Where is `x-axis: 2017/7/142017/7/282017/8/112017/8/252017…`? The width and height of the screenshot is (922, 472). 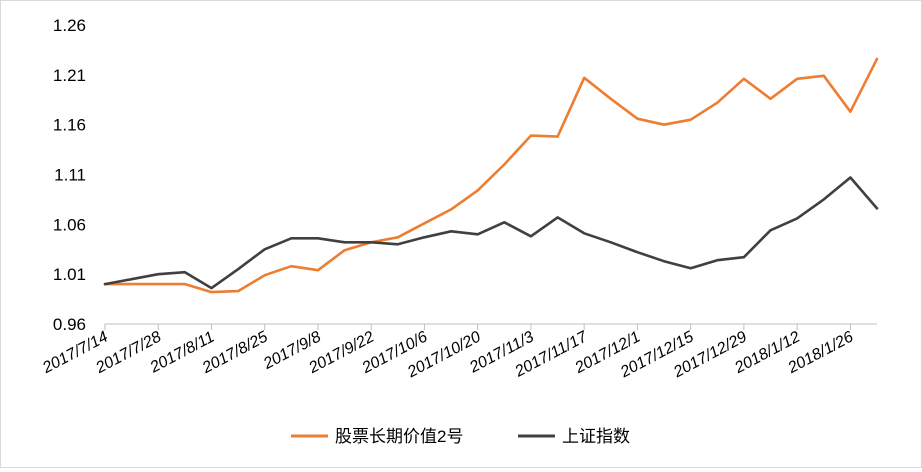
x-axis: 2017/7/142017/7/282017/8/112017/8/252017… is located at coordinates (458, 352).